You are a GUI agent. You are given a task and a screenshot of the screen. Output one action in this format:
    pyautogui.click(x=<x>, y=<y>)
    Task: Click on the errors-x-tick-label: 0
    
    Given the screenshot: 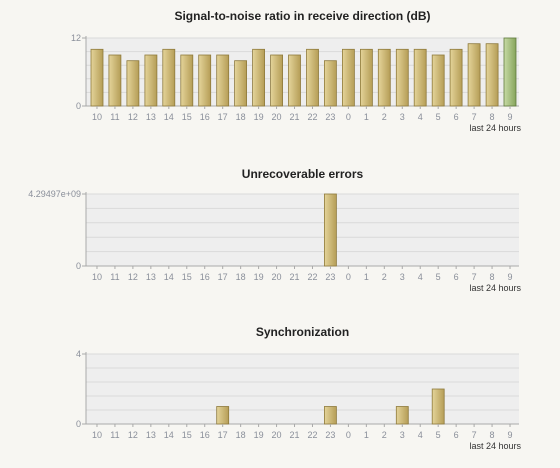 What is the action you would take?
    pyautogui.click(x=348, y=277)
    